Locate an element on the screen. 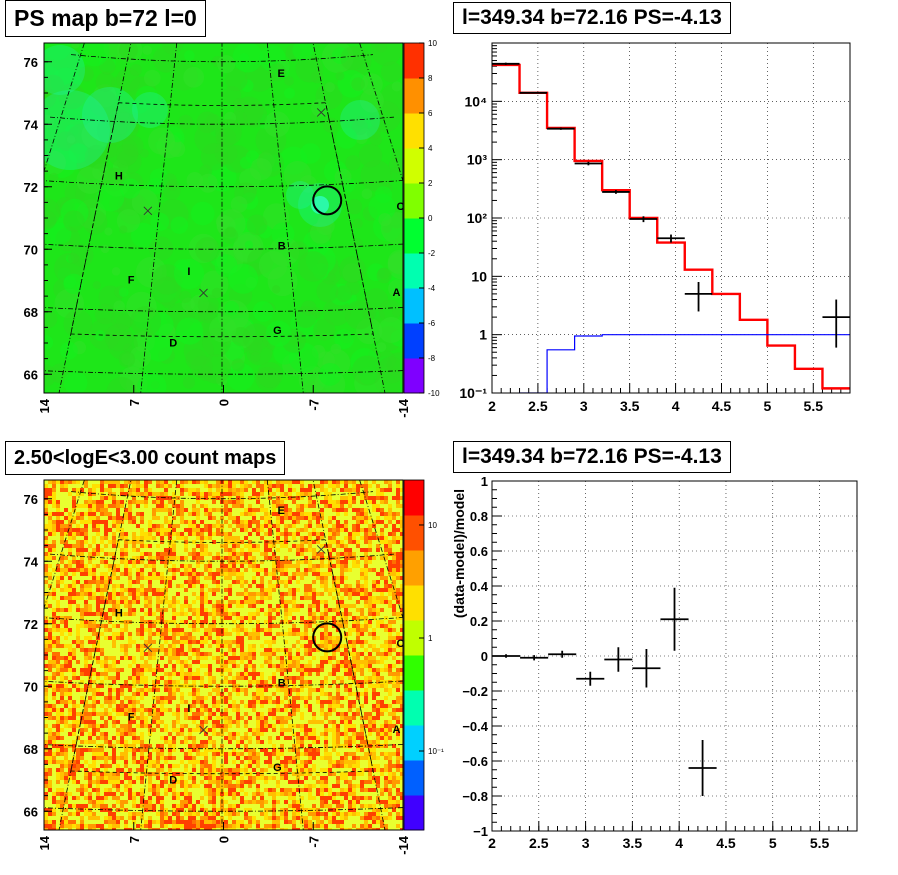 The width and height of the screenshot is (898, 875). x-tick-label: 4 is located at coordinates (676, 406).